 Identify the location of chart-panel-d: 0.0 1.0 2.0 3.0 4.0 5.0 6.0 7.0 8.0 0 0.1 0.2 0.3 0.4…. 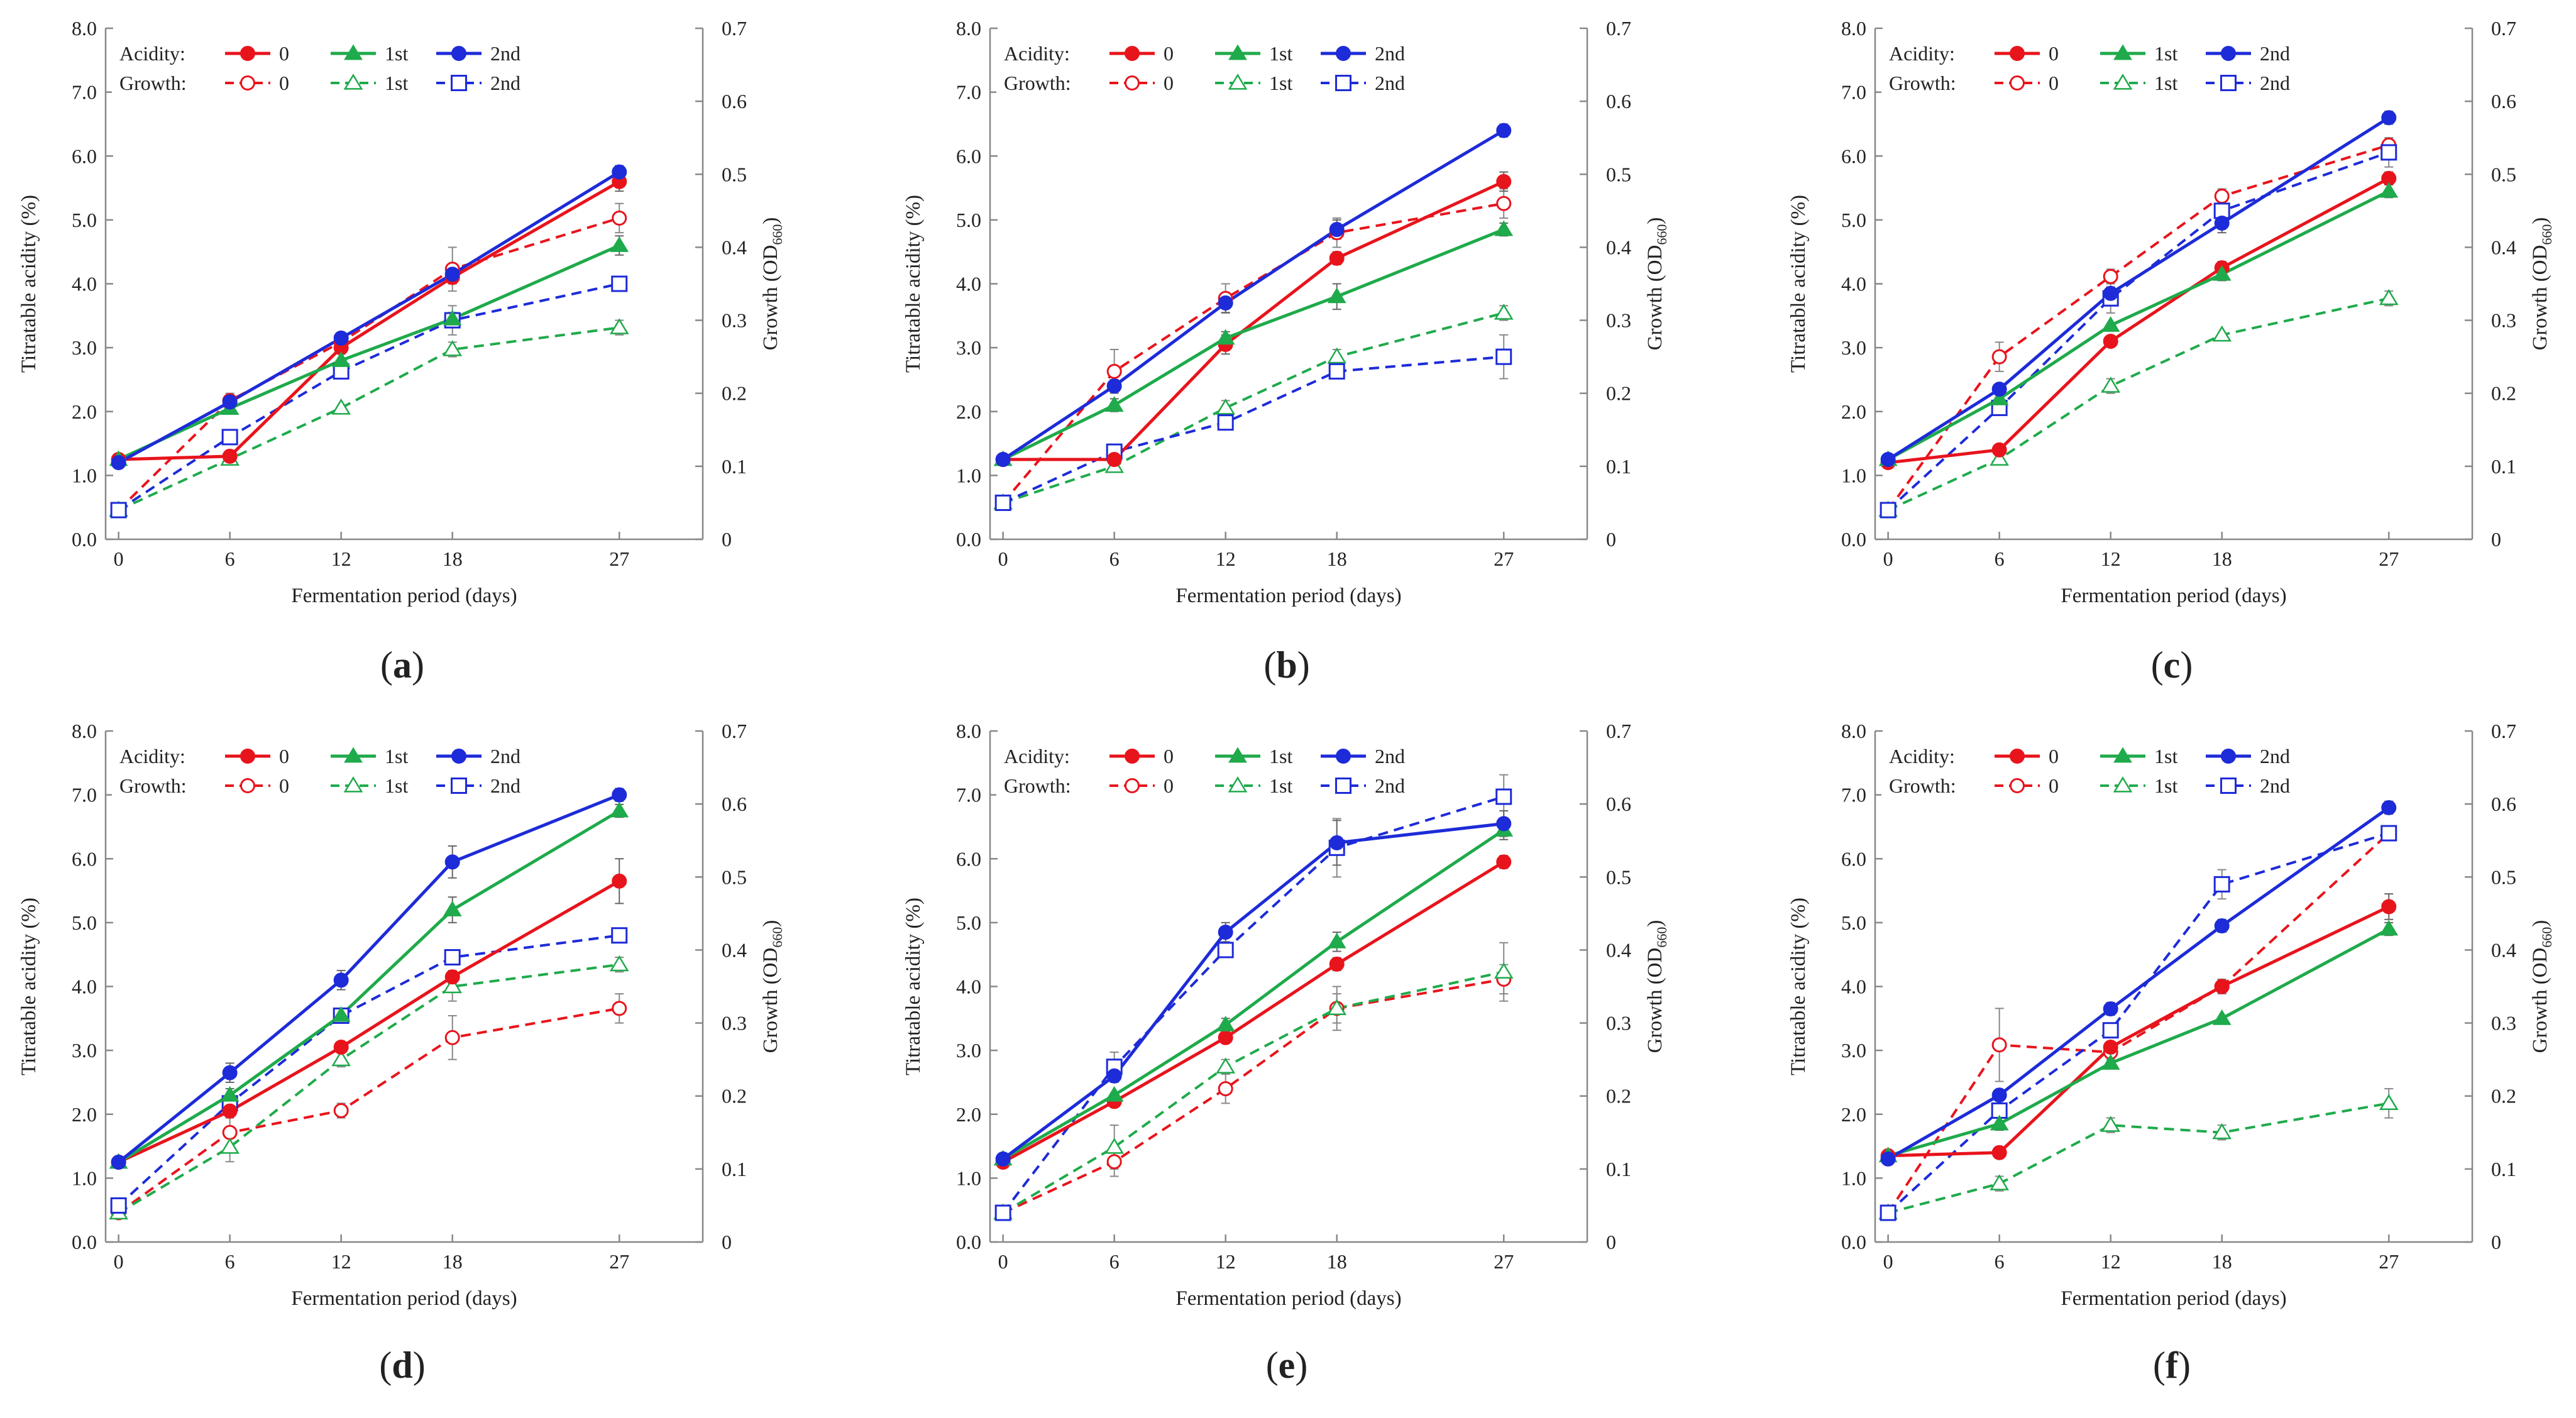
(401, 1053).